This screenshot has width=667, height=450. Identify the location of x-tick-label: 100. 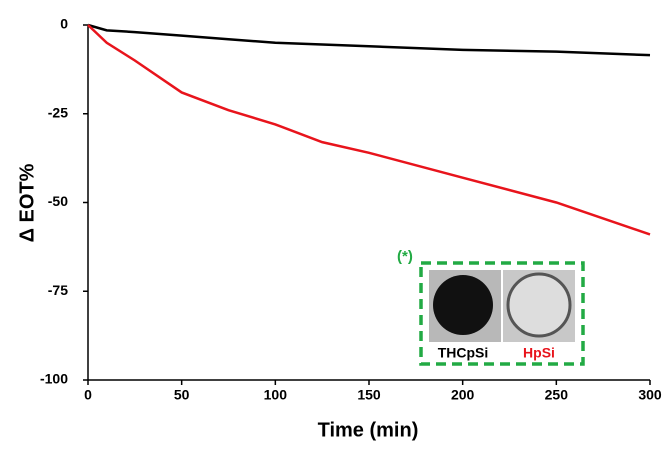
(276, 395).